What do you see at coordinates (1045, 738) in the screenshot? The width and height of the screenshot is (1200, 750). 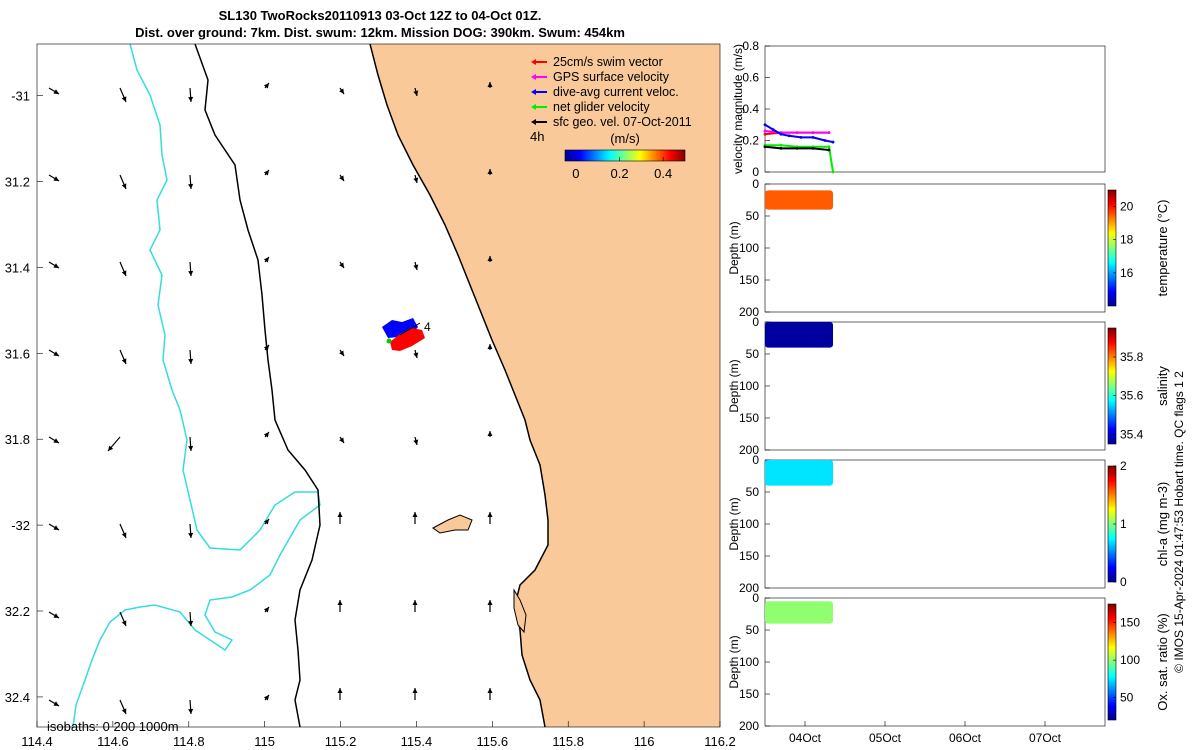 I see `time-tick-label: 07Oct` at bounding box center [1045, 738].